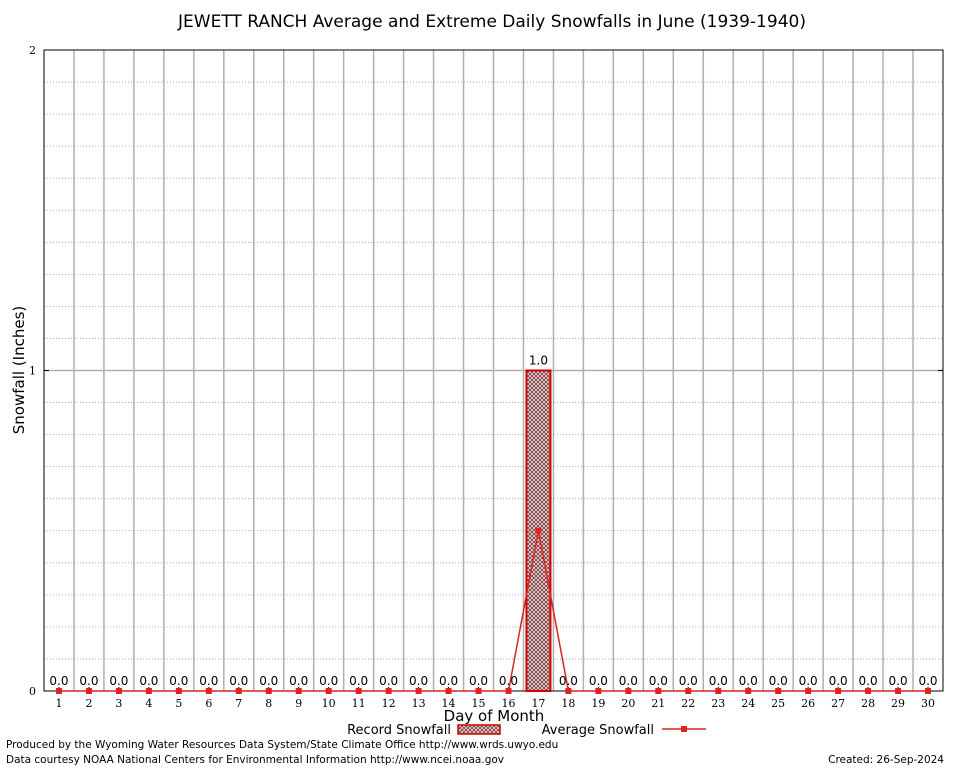 The height and width of the screenshot is (768, 954). What do you see at coordinates (32, 691) in the screenshot?
I see `y-tick-label: 0` at bounding box center [32, 691].